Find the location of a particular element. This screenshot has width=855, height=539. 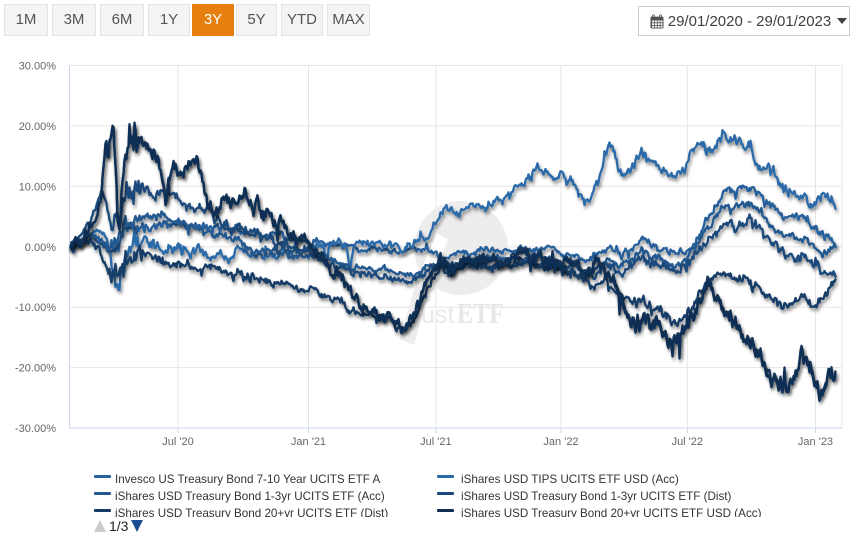

svg-text: Jul '21 is located at coordinates (435, 442).